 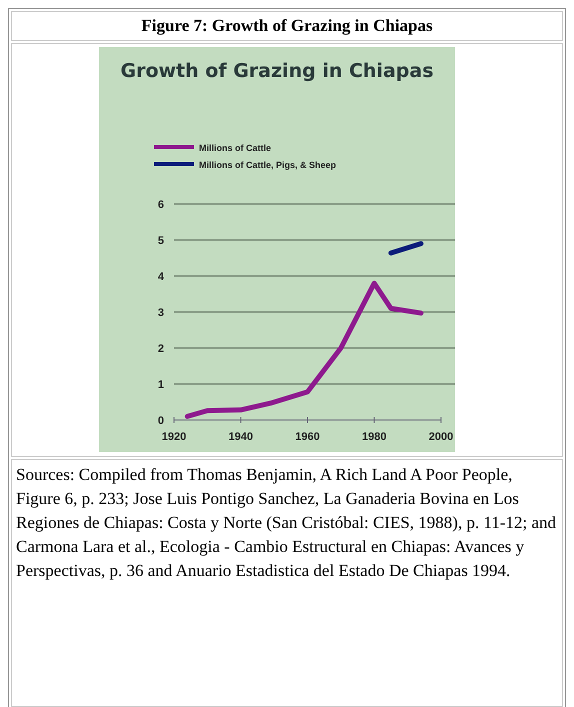 I want to click on y-tick-label: 2, so click(x=161, y=349).